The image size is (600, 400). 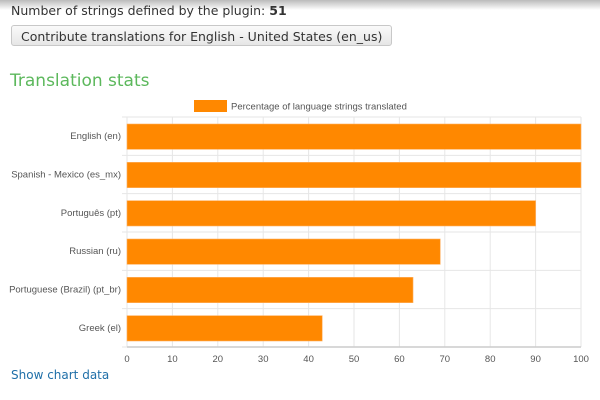 I want to click on x-tick-label: 20, so click(x=218, y=359).